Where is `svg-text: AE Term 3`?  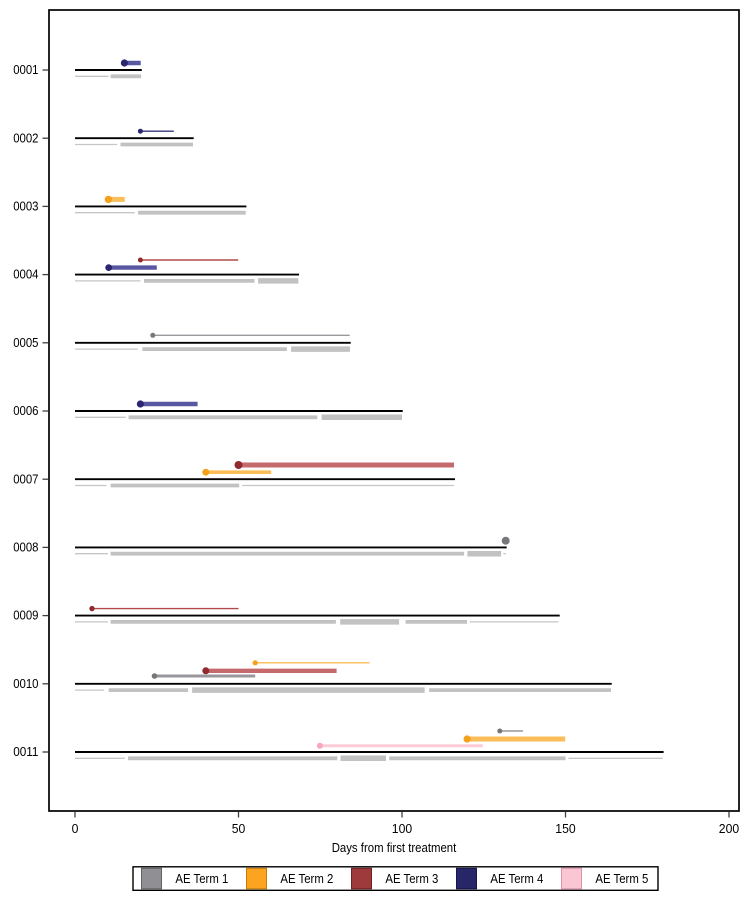 svg-text: AE Term 3 is located at coordinates (411, 878).